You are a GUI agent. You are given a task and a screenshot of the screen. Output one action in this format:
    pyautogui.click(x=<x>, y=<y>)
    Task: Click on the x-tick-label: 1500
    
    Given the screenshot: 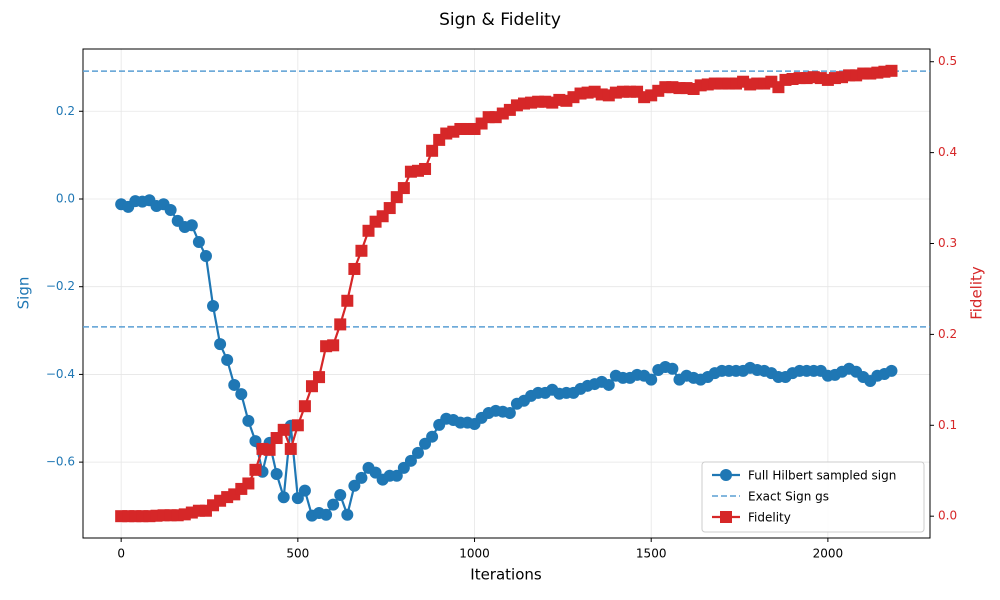 What is the action you would take?
    pyautogui.click(x=651, y=554)
    